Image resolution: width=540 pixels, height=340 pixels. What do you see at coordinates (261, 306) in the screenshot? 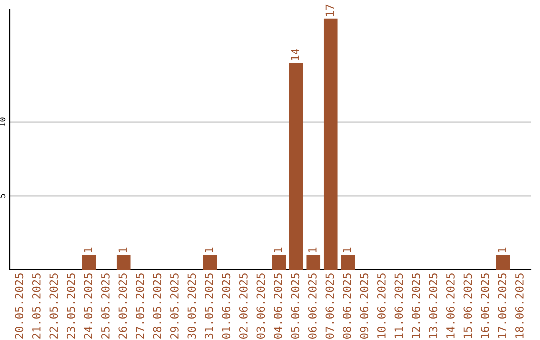
I see `x-tick-label: 03.06.2025` at bounding box center [261, 306].